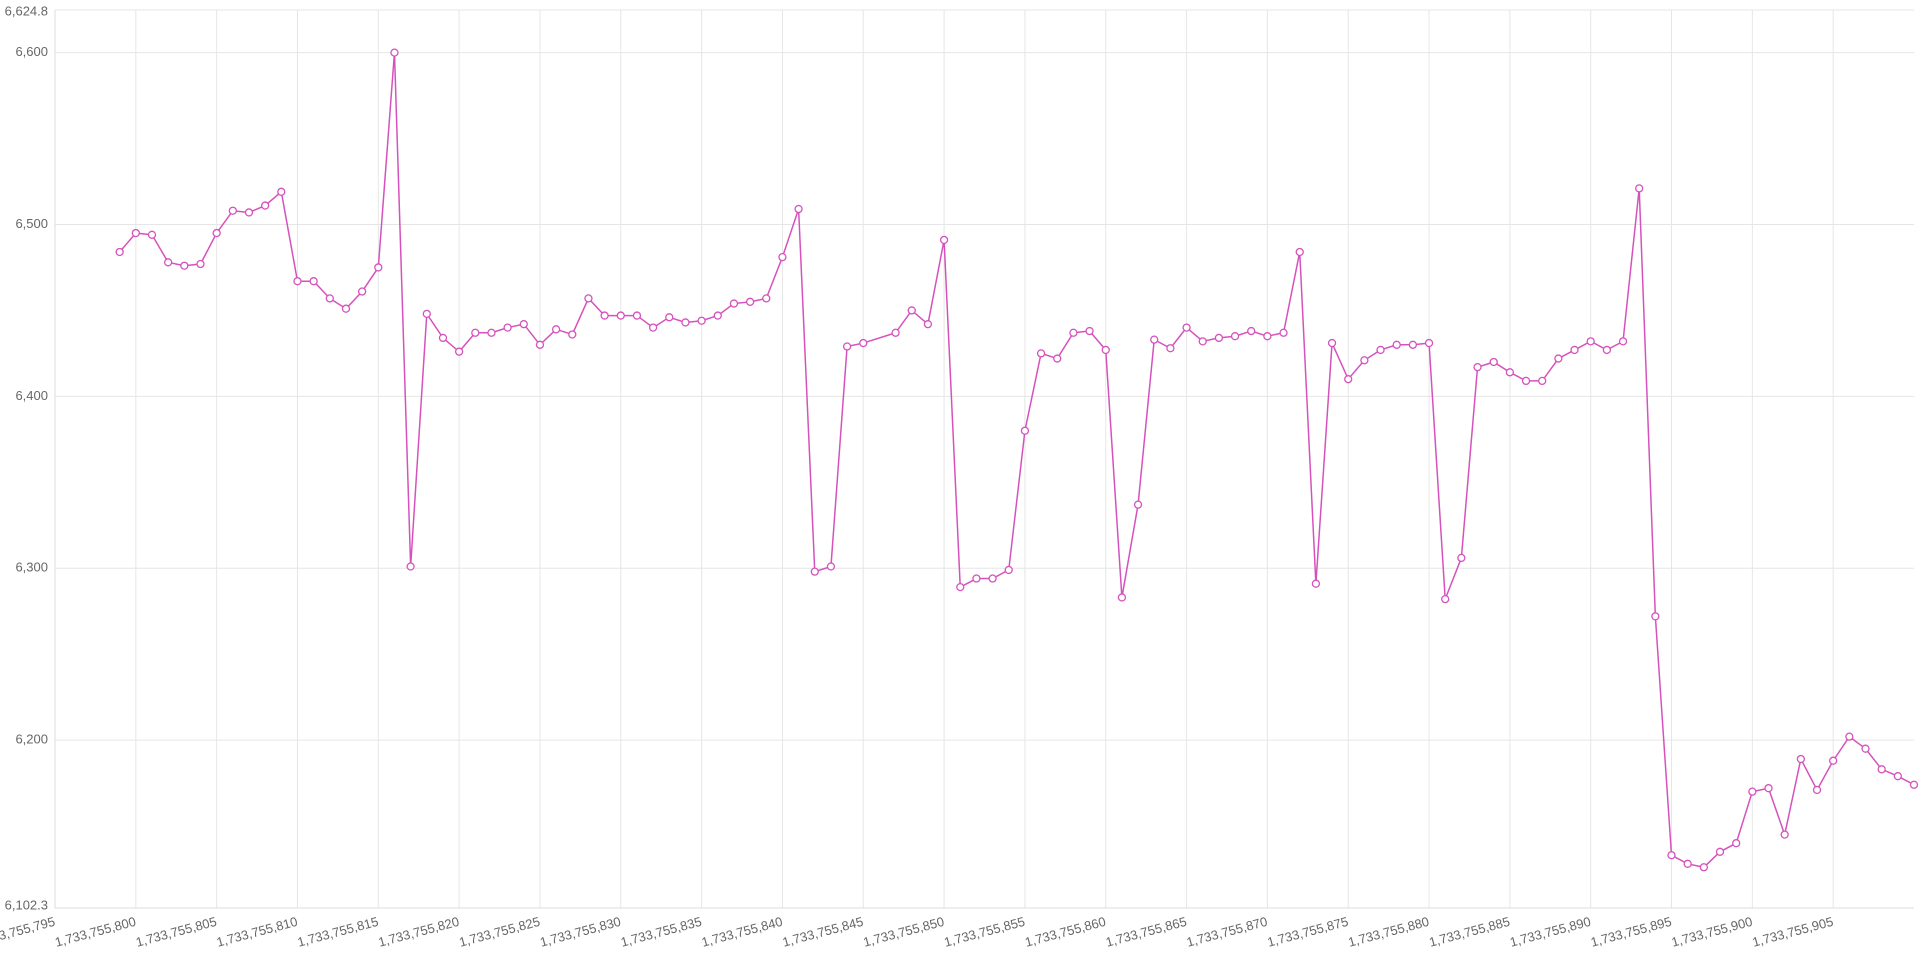  Describe the element at coordinates (1631, 932) in the screenshot. I see `x-tick-label: 1,733,755,895` at that location.